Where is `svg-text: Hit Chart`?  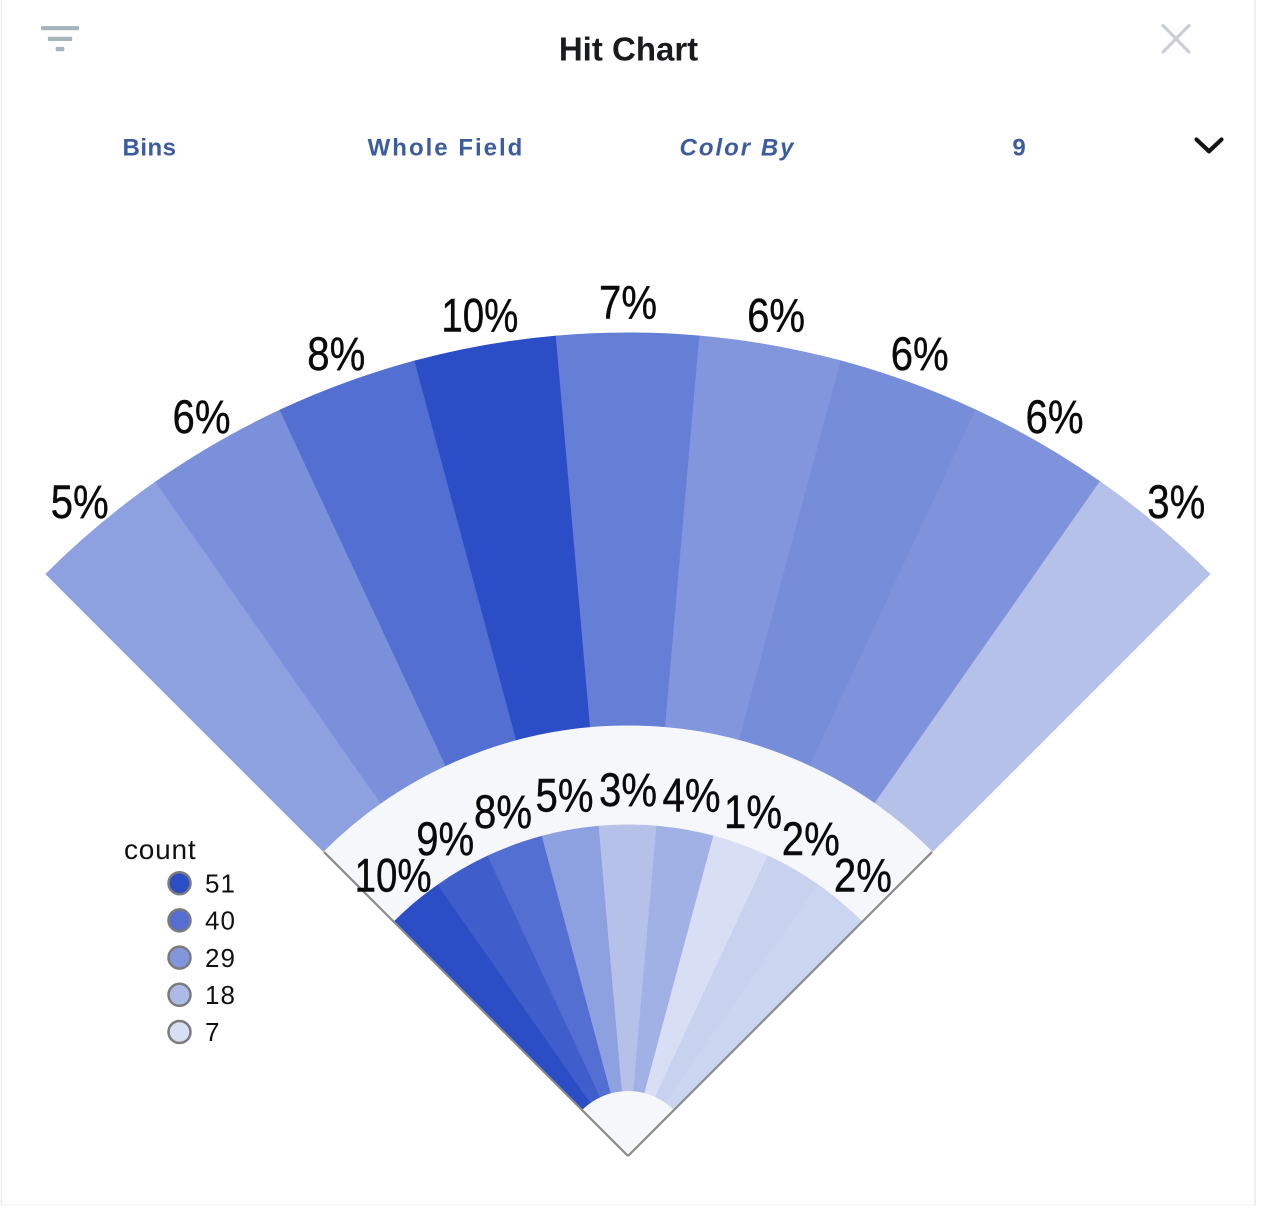
svg-text: Hit Chart is located at coordinates (628, 49).